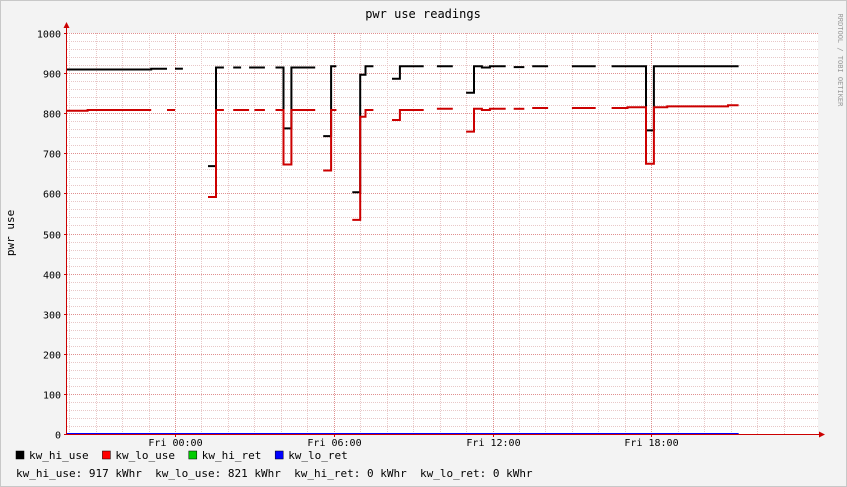 The width and height of the screenshot is (847, 487). What do you see at coordinates (49, 35) in the screenshot?
I see `y-tick-label: 1000` at bounding box center [49, 35].